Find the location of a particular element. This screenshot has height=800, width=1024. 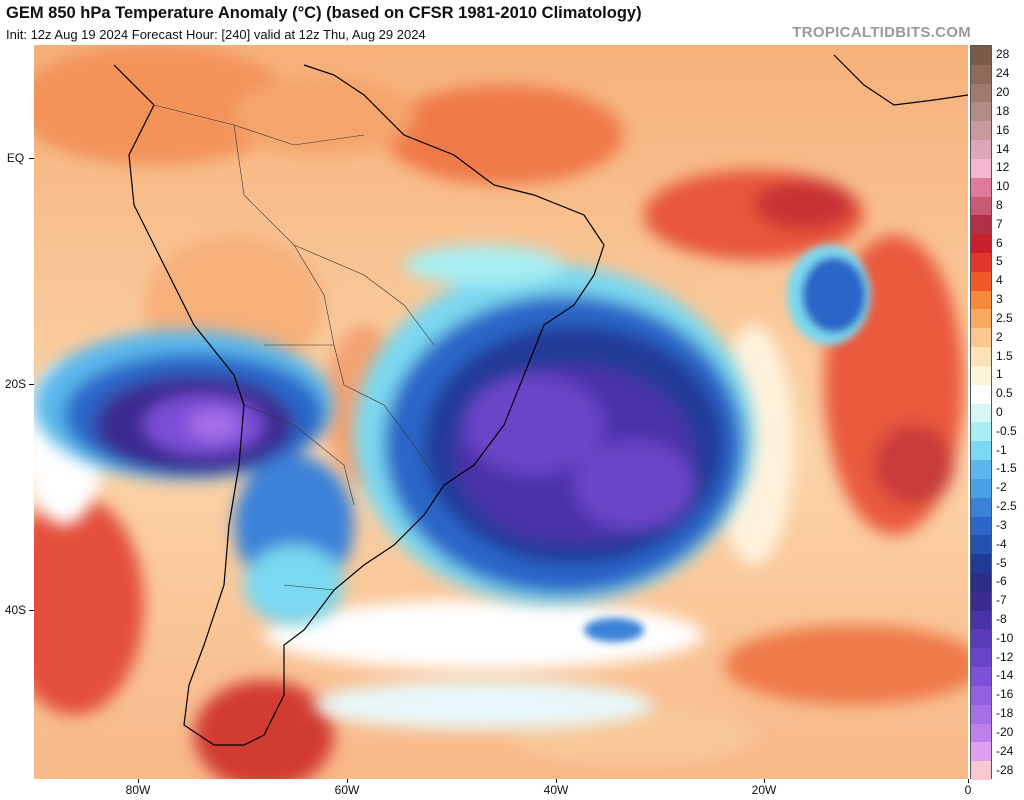

colorbar-label: -18 is located at coordinates (1005, 713).